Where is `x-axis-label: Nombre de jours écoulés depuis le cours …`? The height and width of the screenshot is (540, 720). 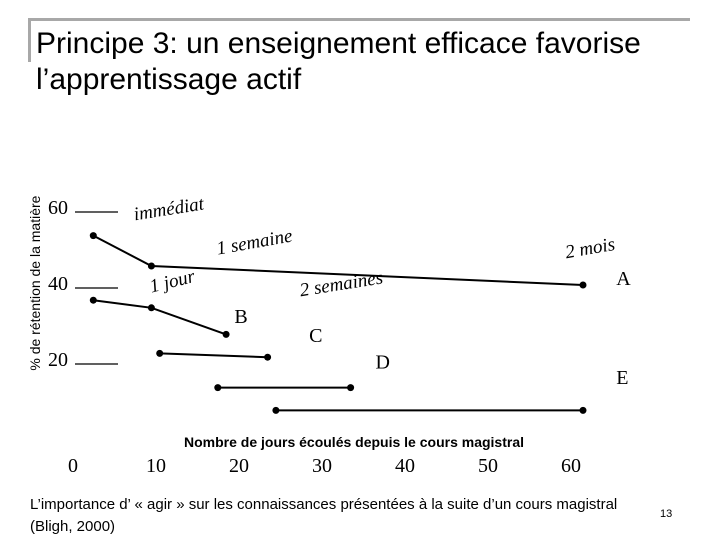
x-axis-label: Nombre de jours écoulés depuis le cours … is located at coordinates (354, 442).